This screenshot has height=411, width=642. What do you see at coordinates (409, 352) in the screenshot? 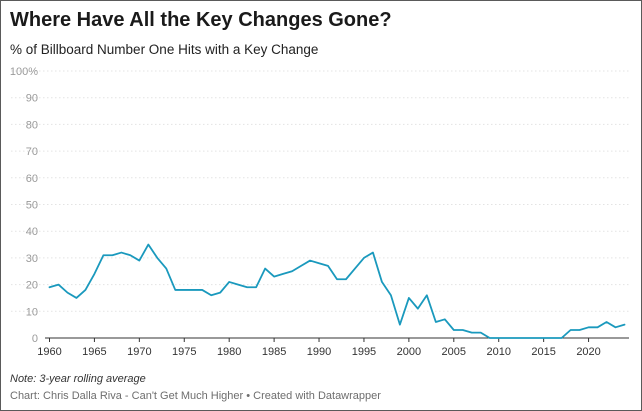
I see `x-tick-label: 2000` at bounding box center [409, 352].